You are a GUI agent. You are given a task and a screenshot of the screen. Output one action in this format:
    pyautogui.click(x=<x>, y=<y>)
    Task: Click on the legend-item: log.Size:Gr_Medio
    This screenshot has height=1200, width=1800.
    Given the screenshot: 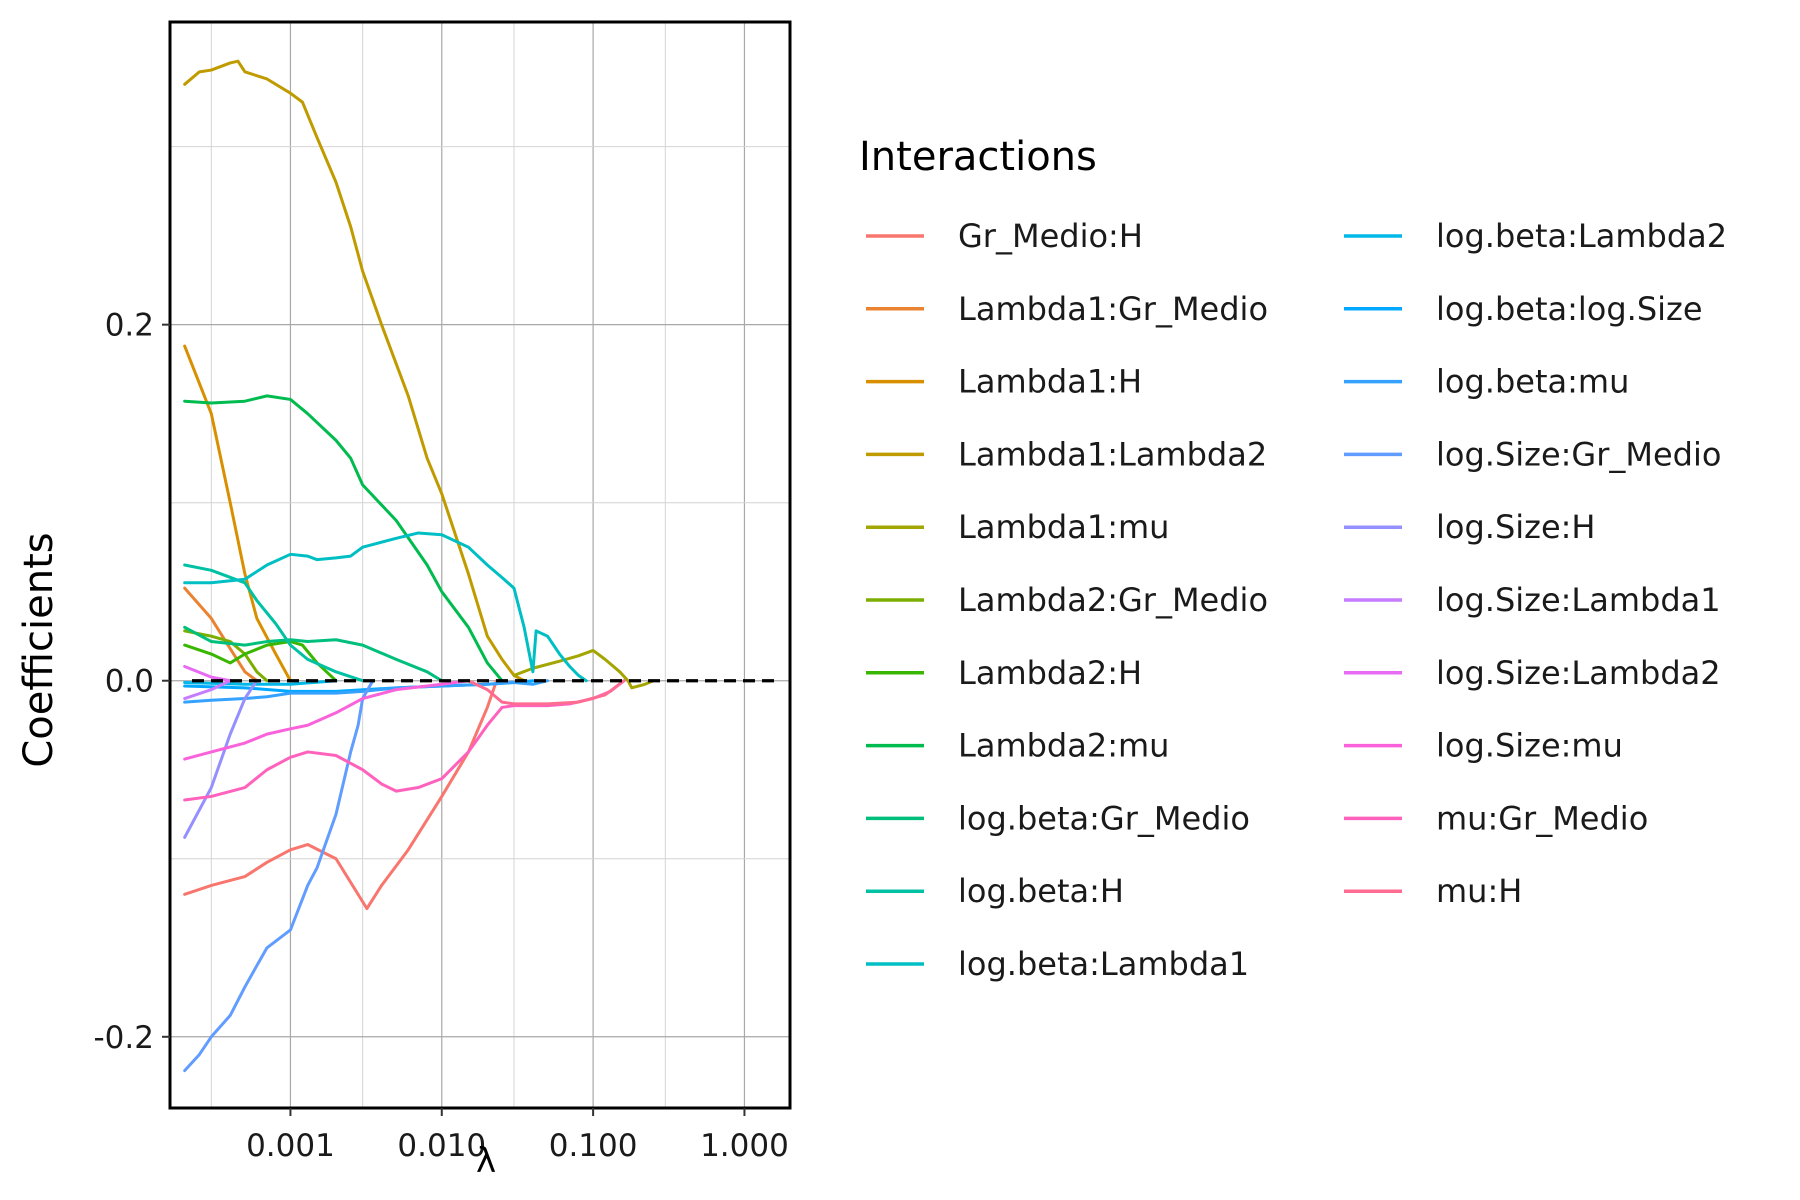 What is the action you would take?
    pyautogui.click(x=1532, y=454)
    